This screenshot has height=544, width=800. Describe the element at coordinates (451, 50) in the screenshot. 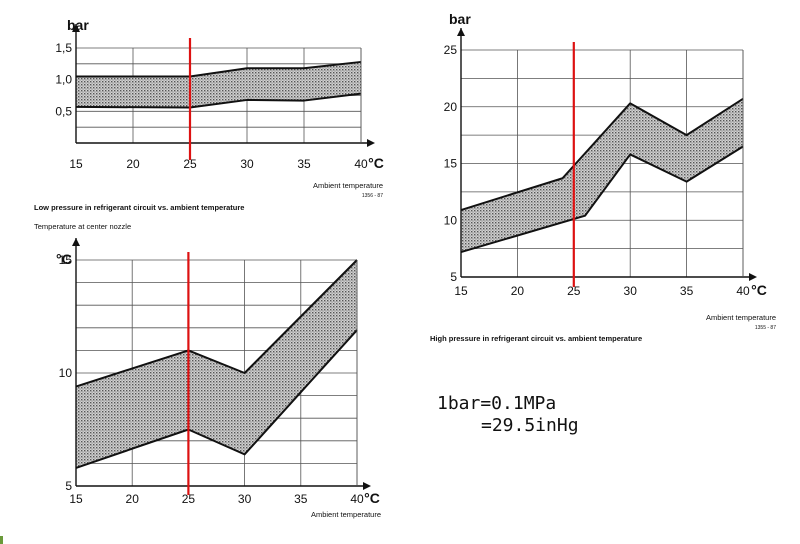

I see `y-tick-label: 25` at that location.